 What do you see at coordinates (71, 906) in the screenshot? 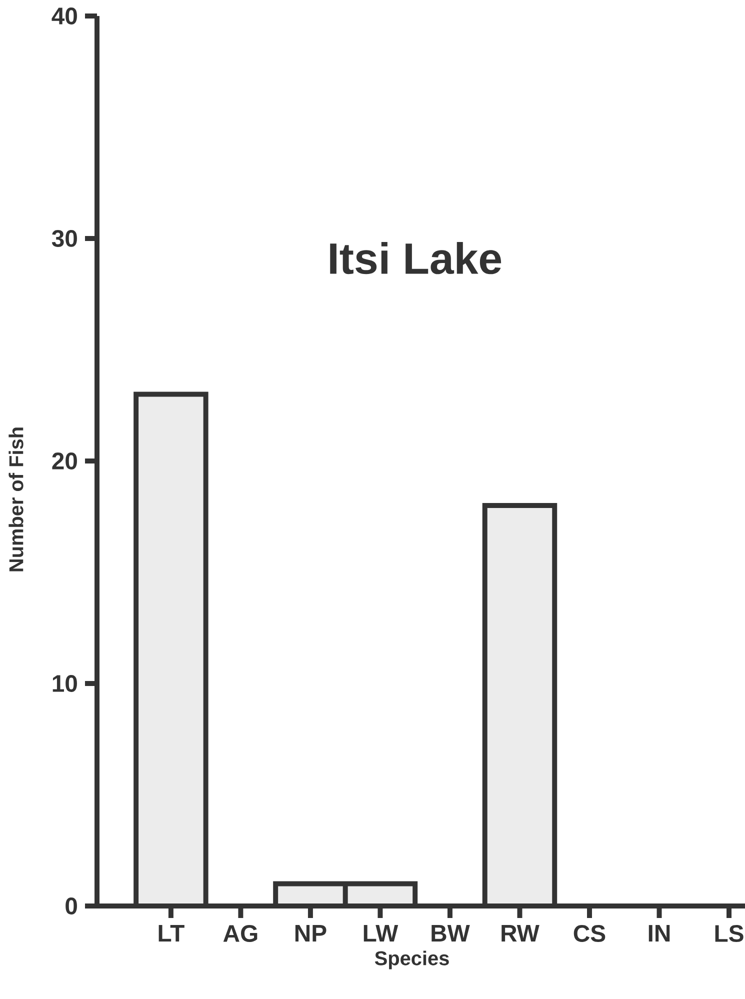
I see `y-tick-label: 0` at bounding box center [71, 906].